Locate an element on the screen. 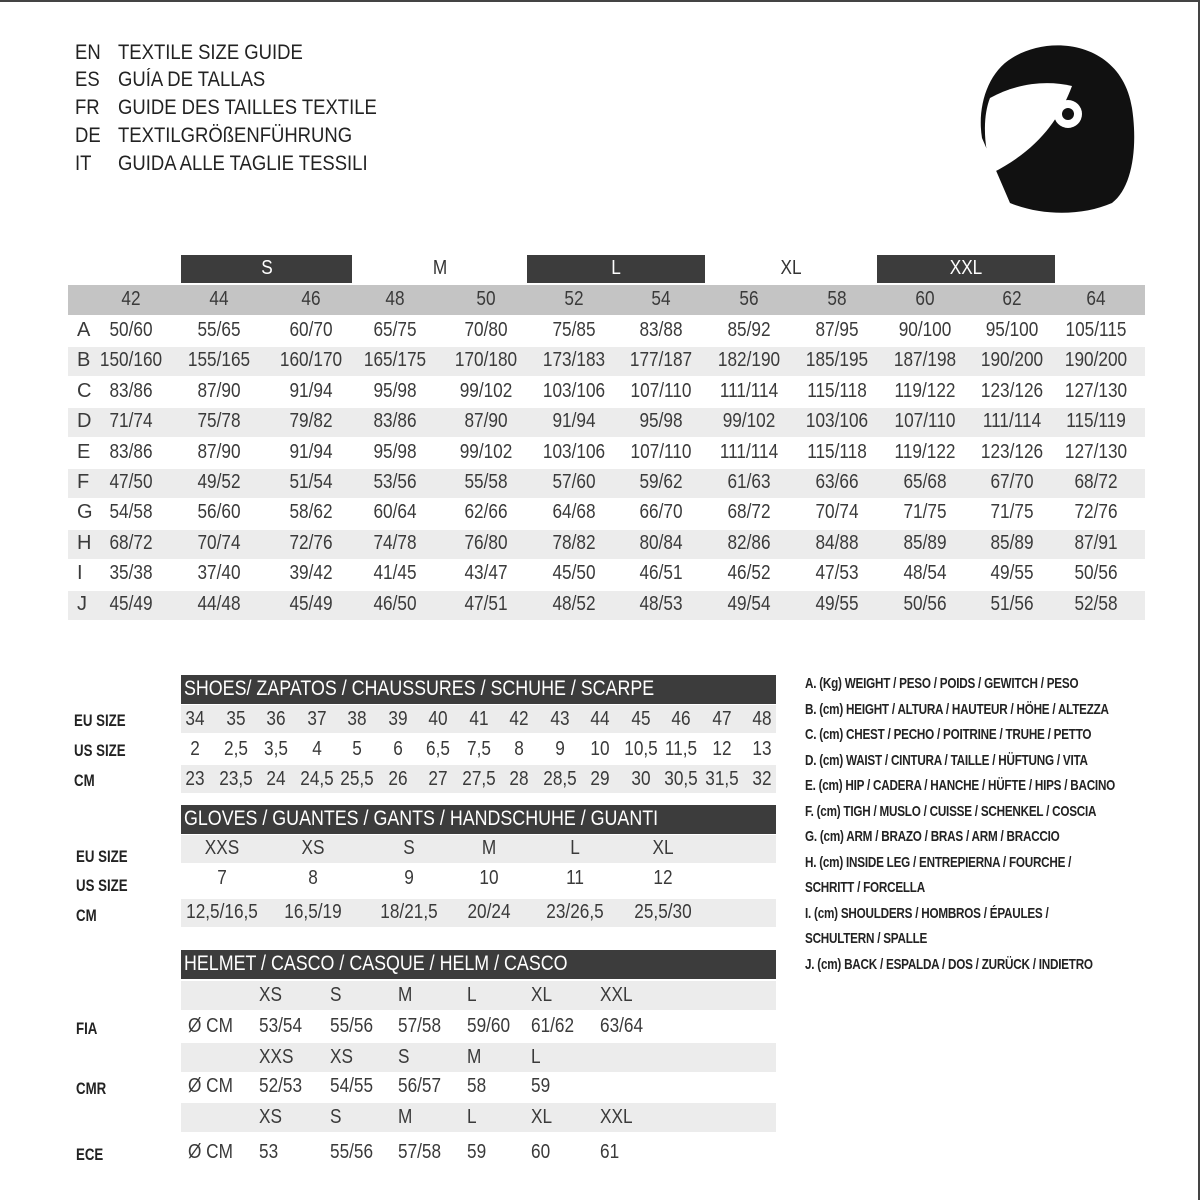  gloves-cell: M is located at coordinates (489, 848).